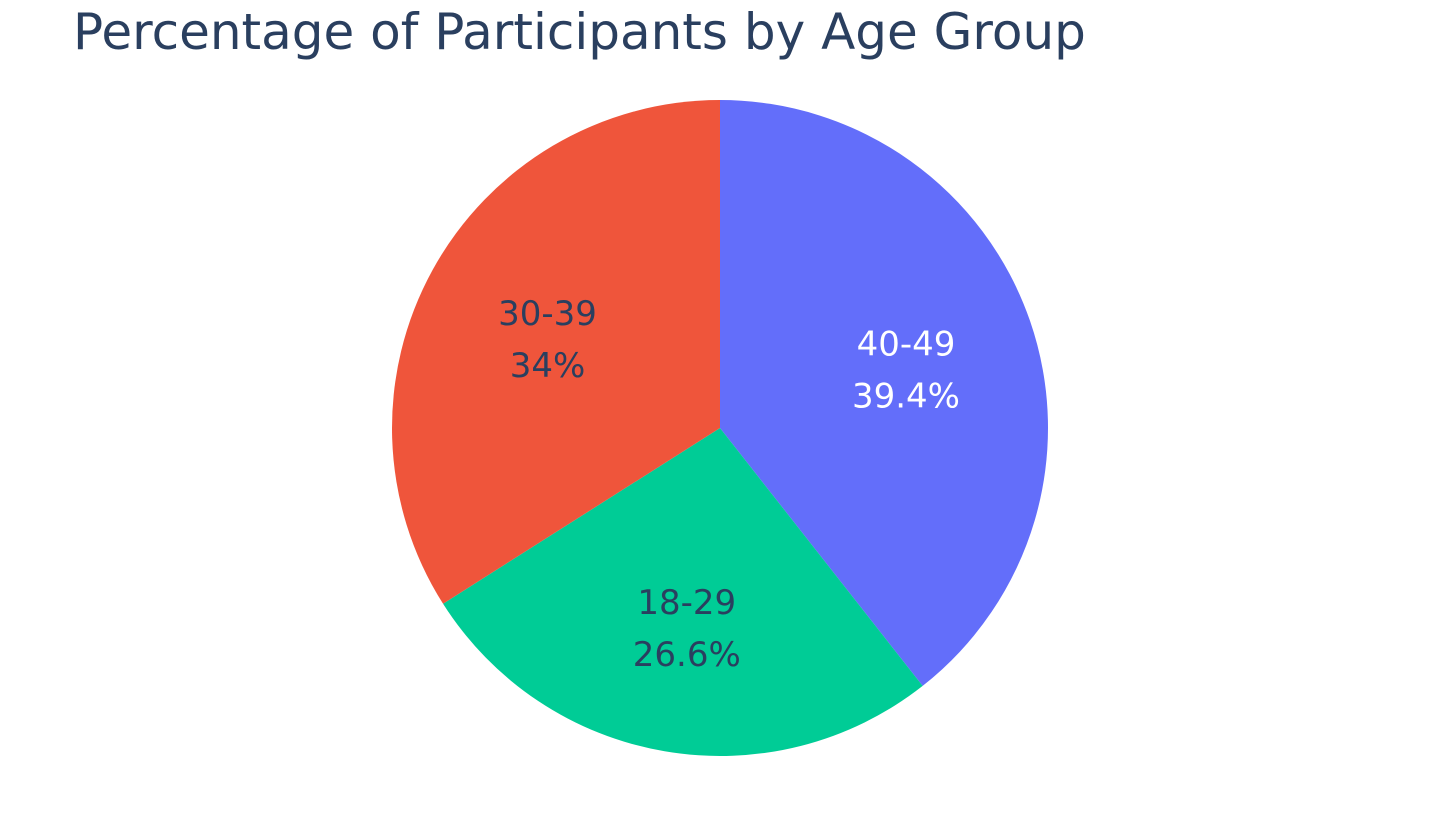 The height and width of the screenshot is (836, 1440). What do you see at coordinates (906, 345) in the screenshot?
I see `slice-category-label: 40-49` at bounding box center [906, 345].